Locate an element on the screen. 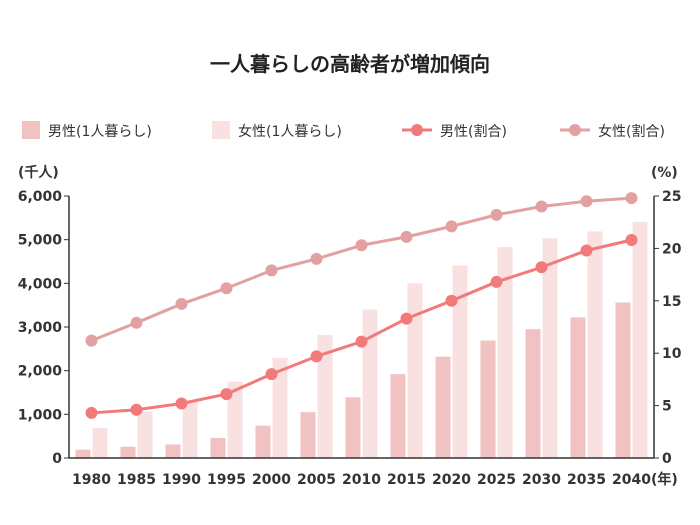 This screenshot has height=525, width=700. y-right-tick-label: 25 is located at coordinates (671, 197).